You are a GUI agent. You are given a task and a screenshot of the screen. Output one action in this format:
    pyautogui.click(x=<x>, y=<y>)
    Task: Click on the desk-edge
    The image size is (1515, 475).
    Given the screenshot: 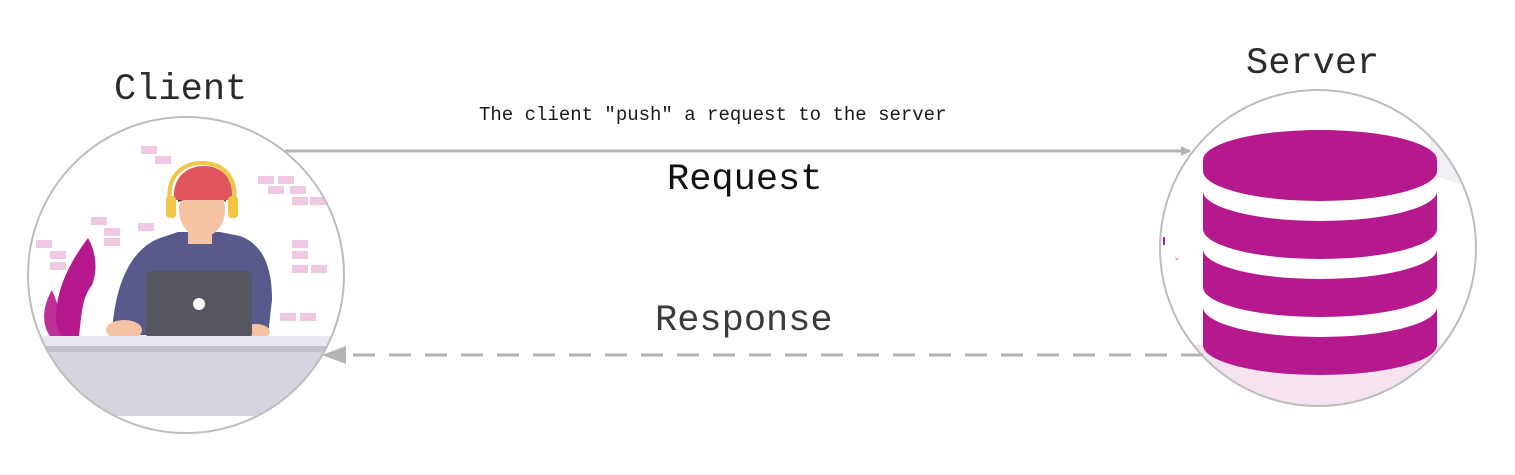 What is the action you would take?
    pyautogui.click(x=185, y=349)
    